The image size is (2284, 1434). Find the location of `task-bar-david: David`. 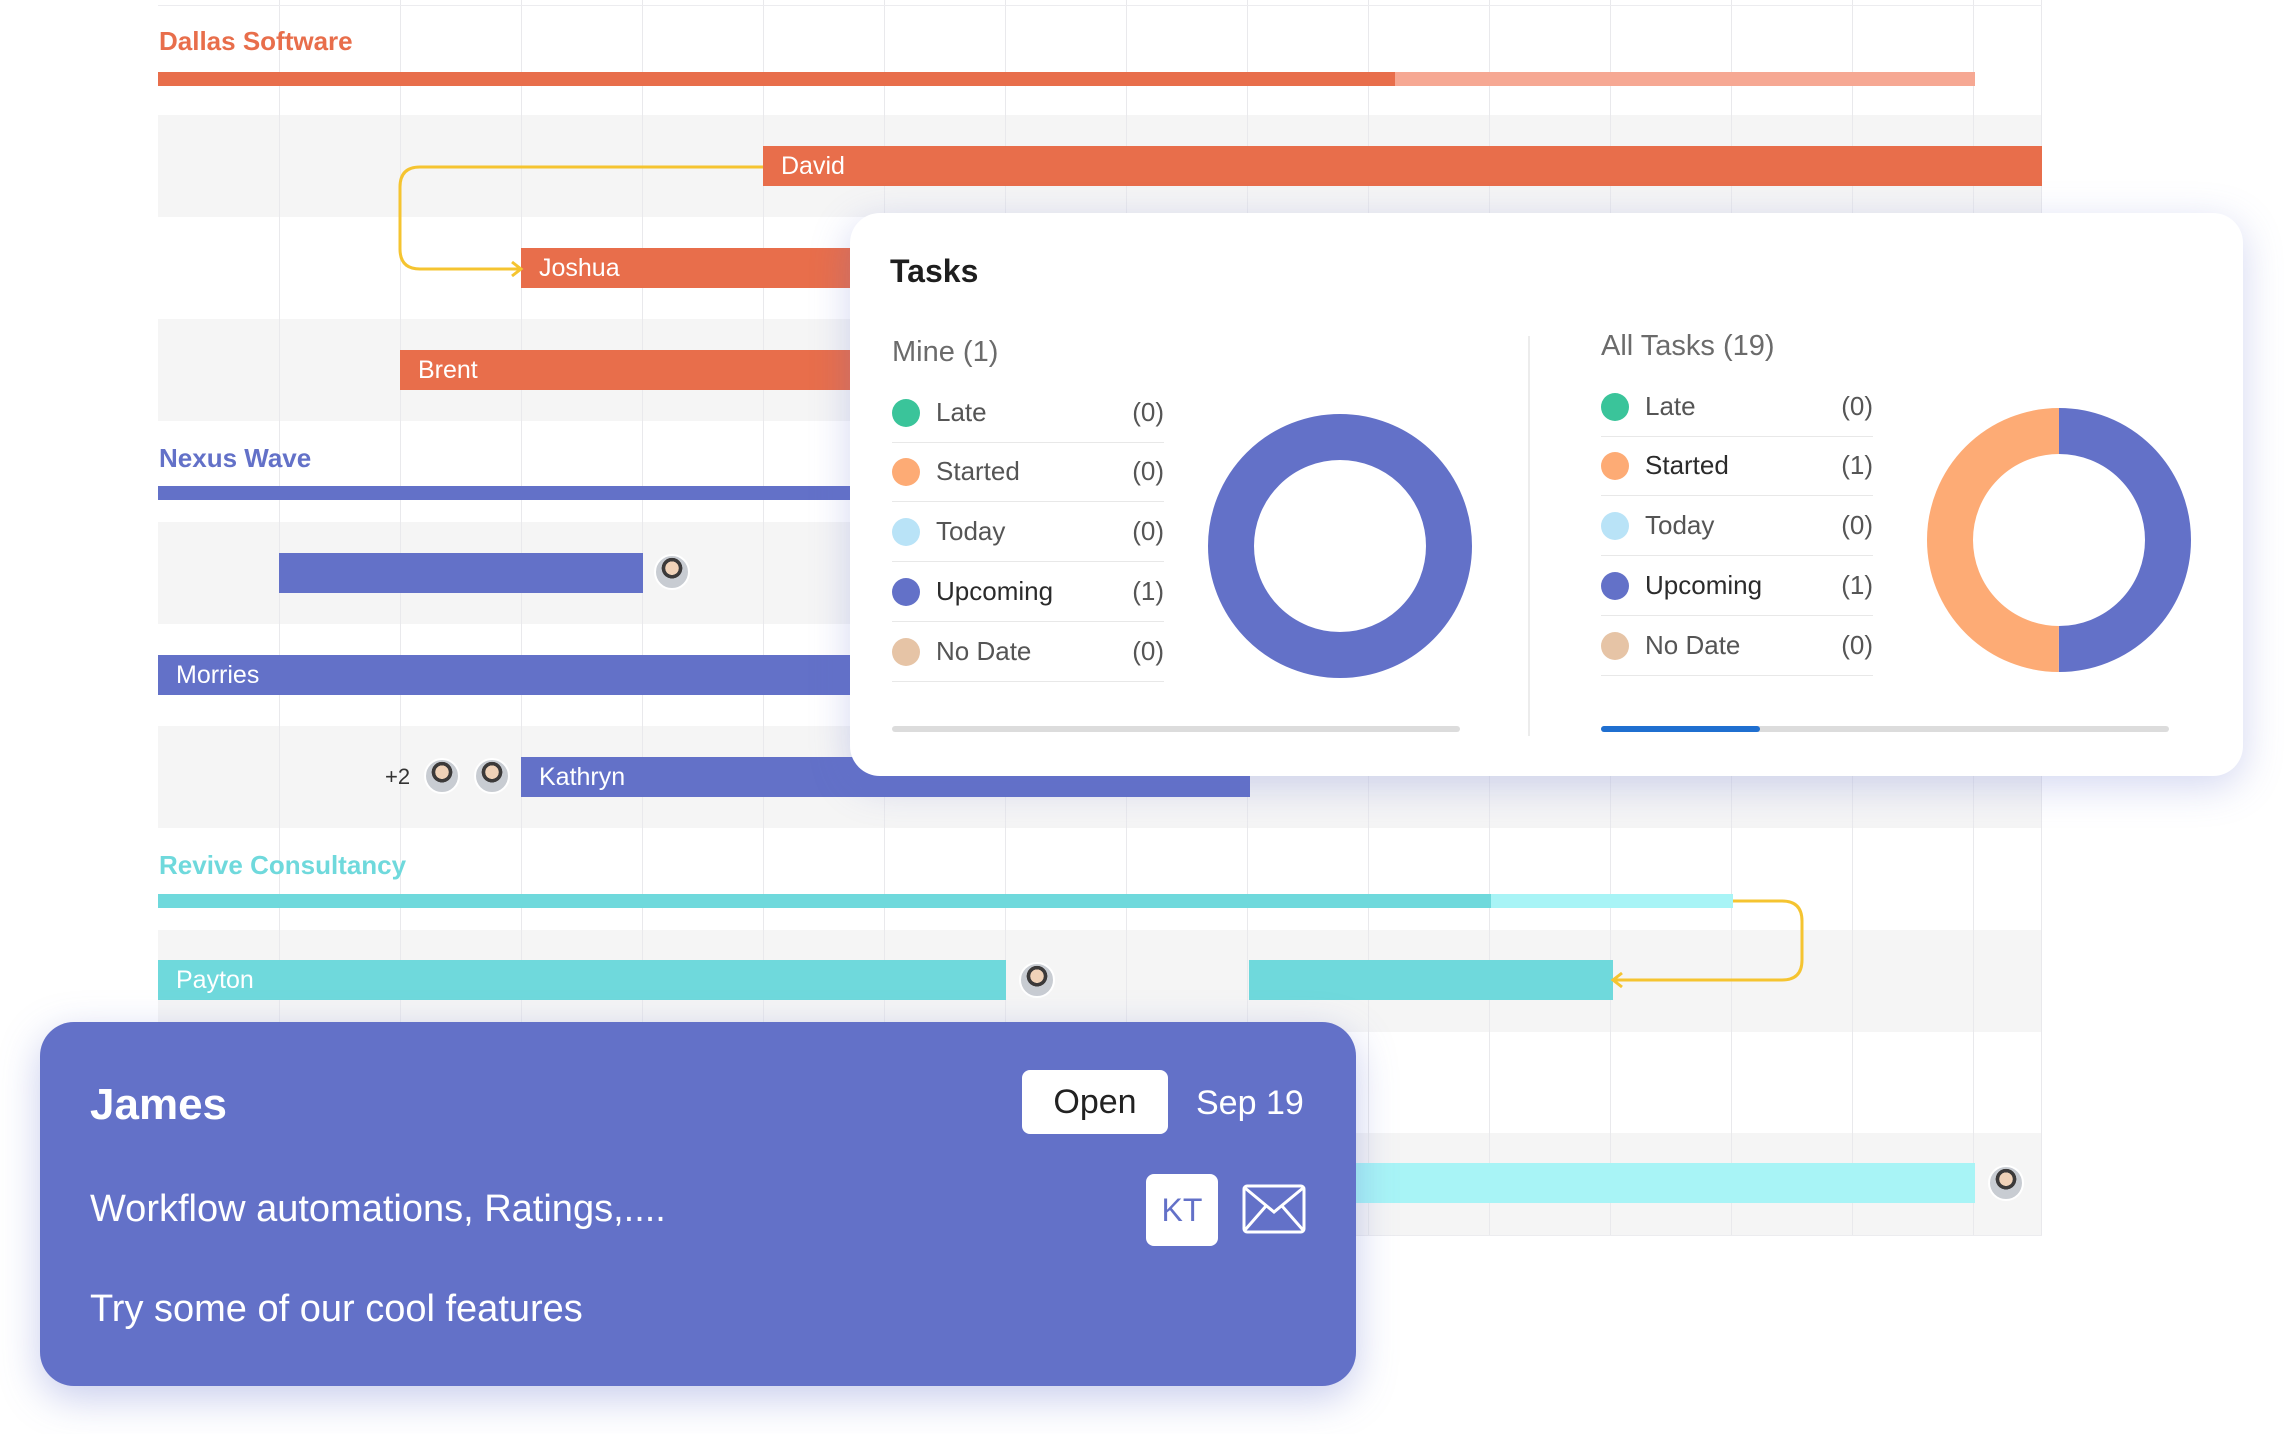

task-bar-david: David is located at coordinates (1402, 166).